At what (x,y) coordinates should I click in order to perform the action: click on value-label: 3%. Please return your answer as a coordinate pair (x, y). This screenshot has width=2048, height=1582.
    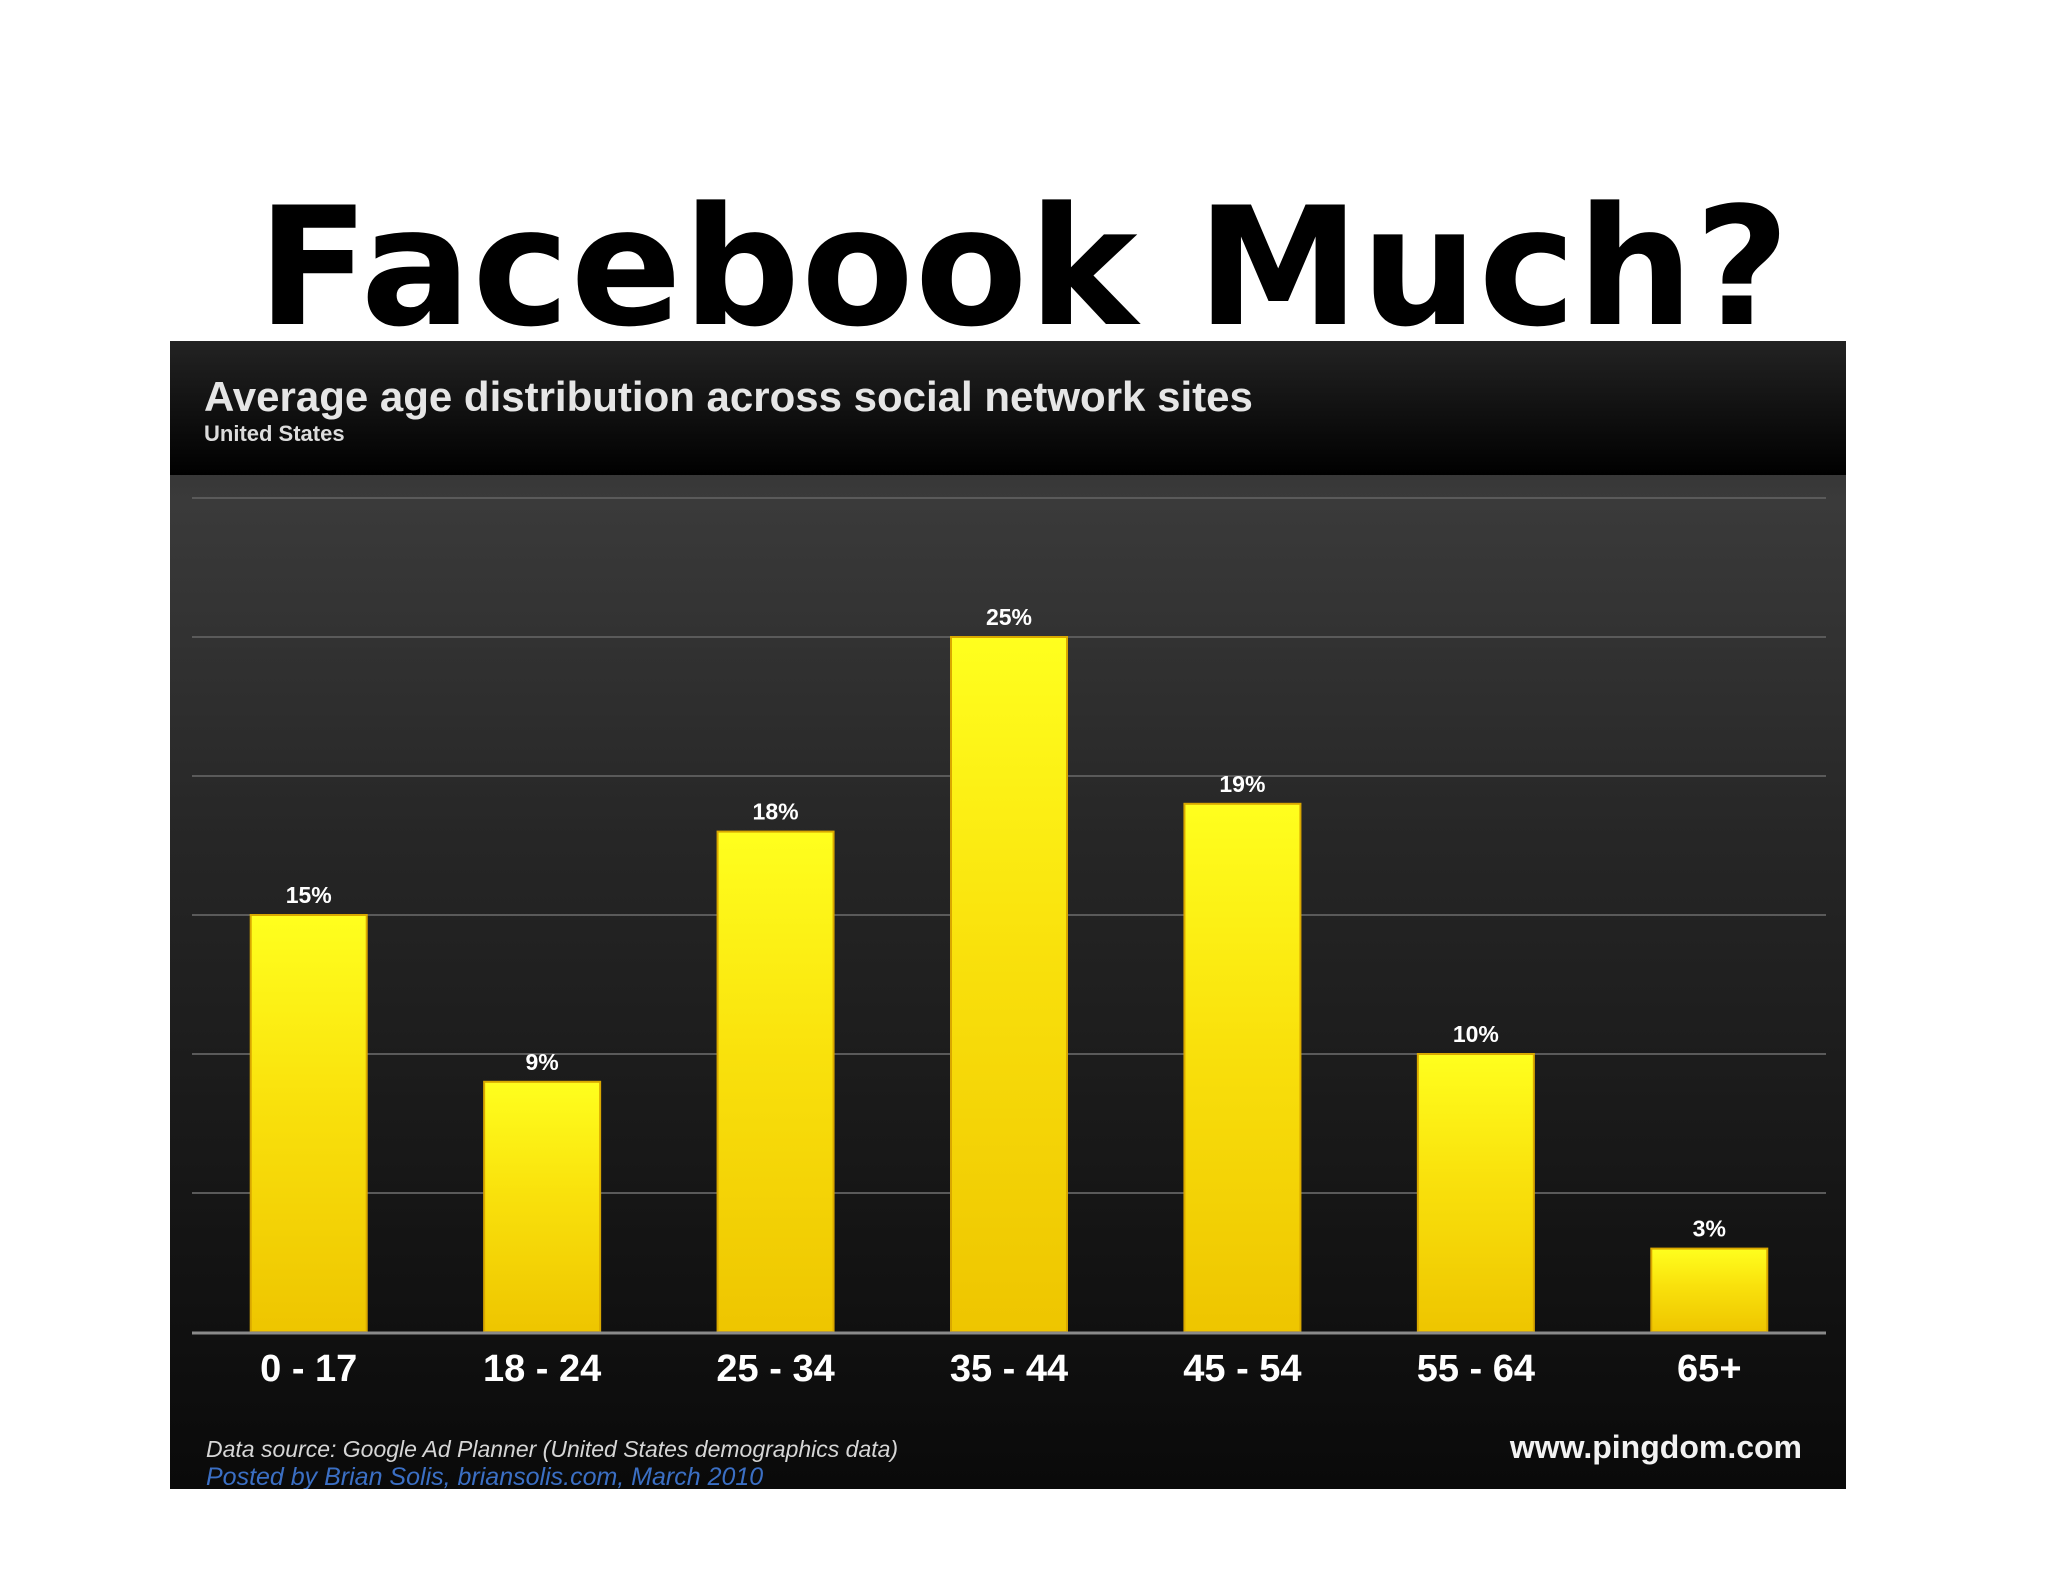
    Looking at the image, I should click on (1709, 1229).